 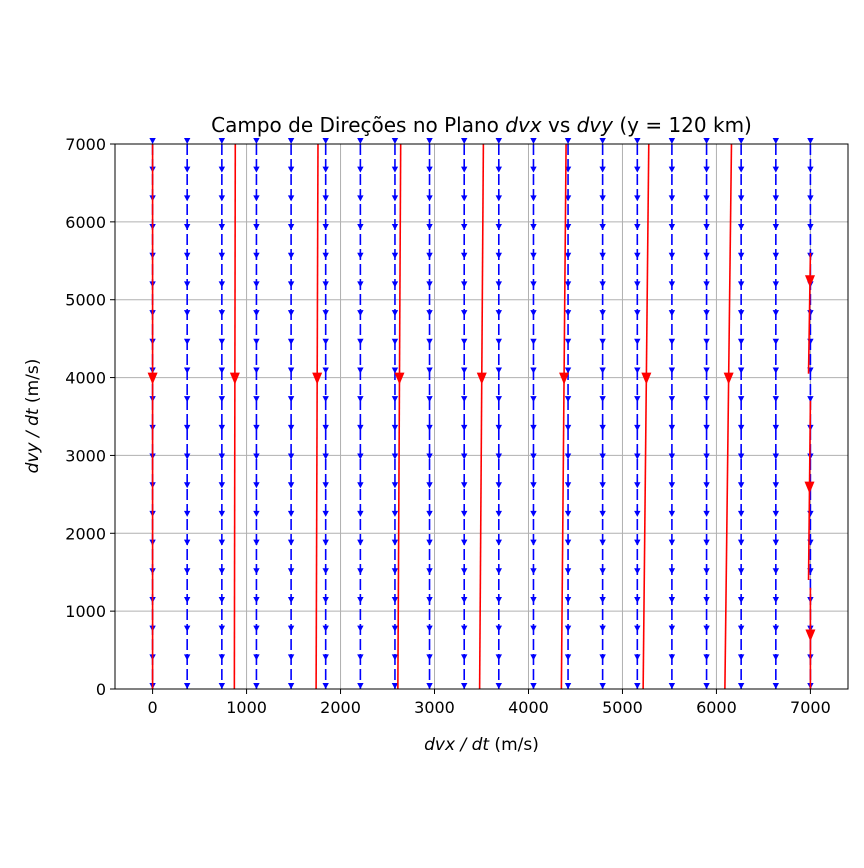 I want to click on x-tick-label: 4000, so click(x=528, y=707).